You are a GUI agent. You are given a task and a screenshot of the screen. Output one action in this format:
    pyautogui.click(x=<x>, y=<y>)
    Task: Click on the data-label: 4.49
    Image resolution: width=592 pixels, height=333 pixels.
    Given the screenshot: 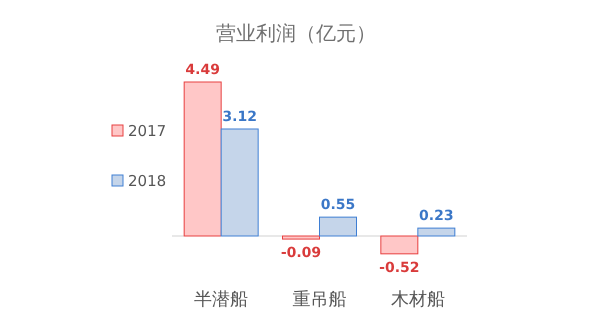 What is the action you would take?
    pyautogui.click(x=202, y=70)
    